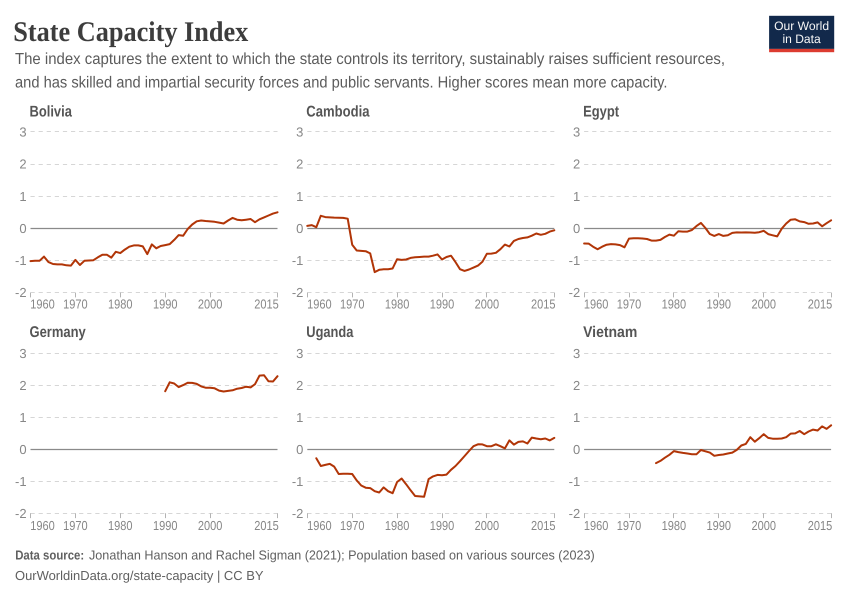 The height and width of the screenshot is (600, 850). Describe the element at coordinates (58, 332) in the screenshot. I see `svg-text: Germany` at that location.